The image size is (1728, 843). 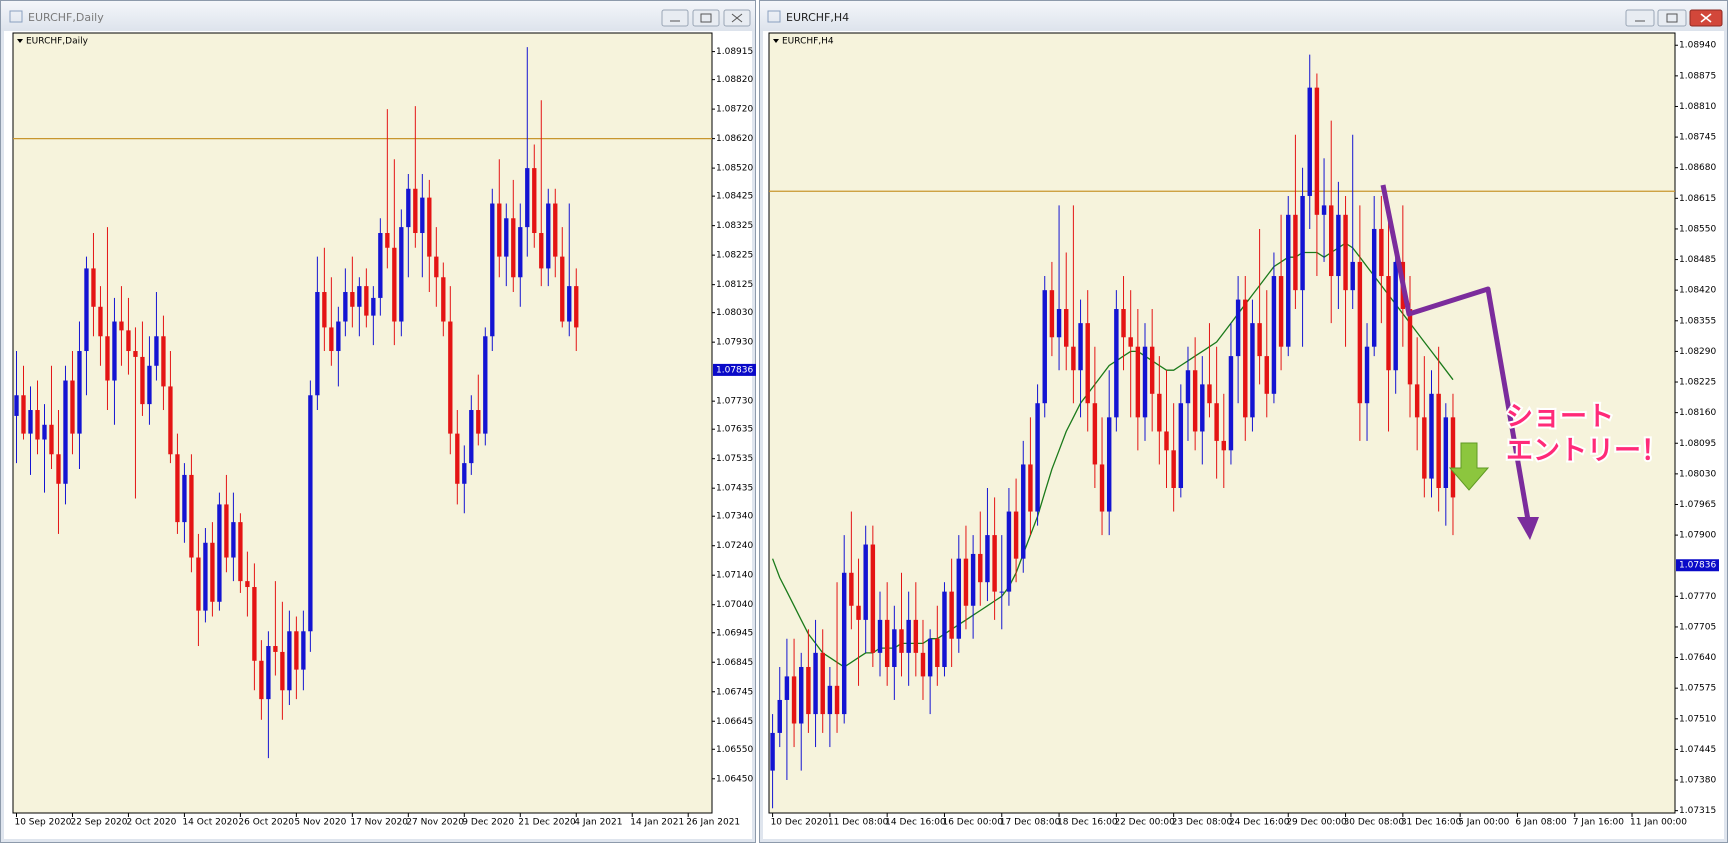 I want to click on y-tick-label: 1.08290, so click(x=1697, y=352).